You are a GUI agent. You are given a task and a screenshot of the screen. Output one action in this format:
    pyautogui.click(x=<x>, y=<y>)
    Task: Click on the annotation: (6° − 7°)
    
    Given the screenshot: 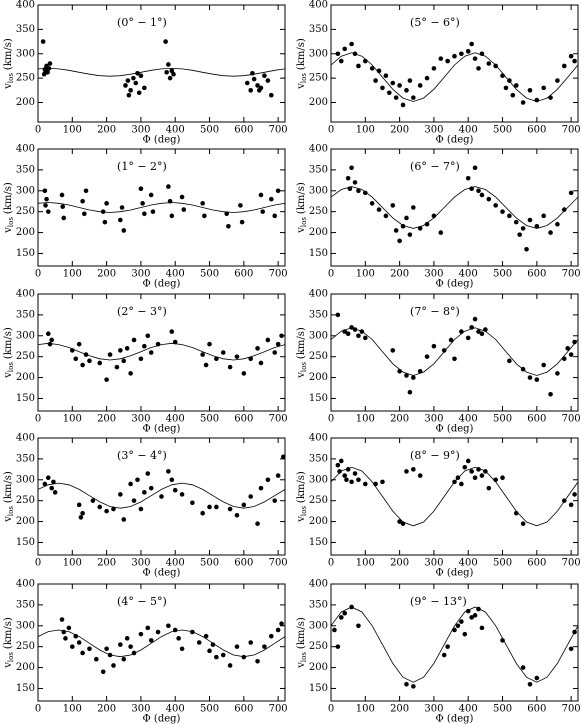 What is the action you would take?
    pyautogui.click(x=435, y=166)
    